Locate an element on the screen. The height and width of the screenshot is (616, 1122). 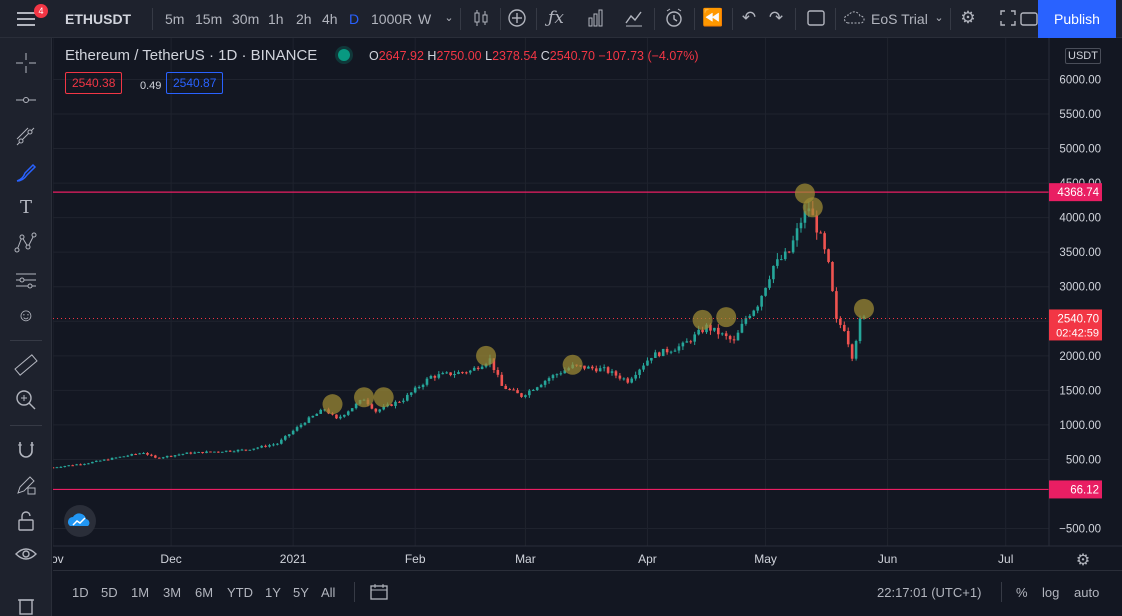
interval-dropdown-chevron-icon: ⌄ is located at coordinates (449, 18).